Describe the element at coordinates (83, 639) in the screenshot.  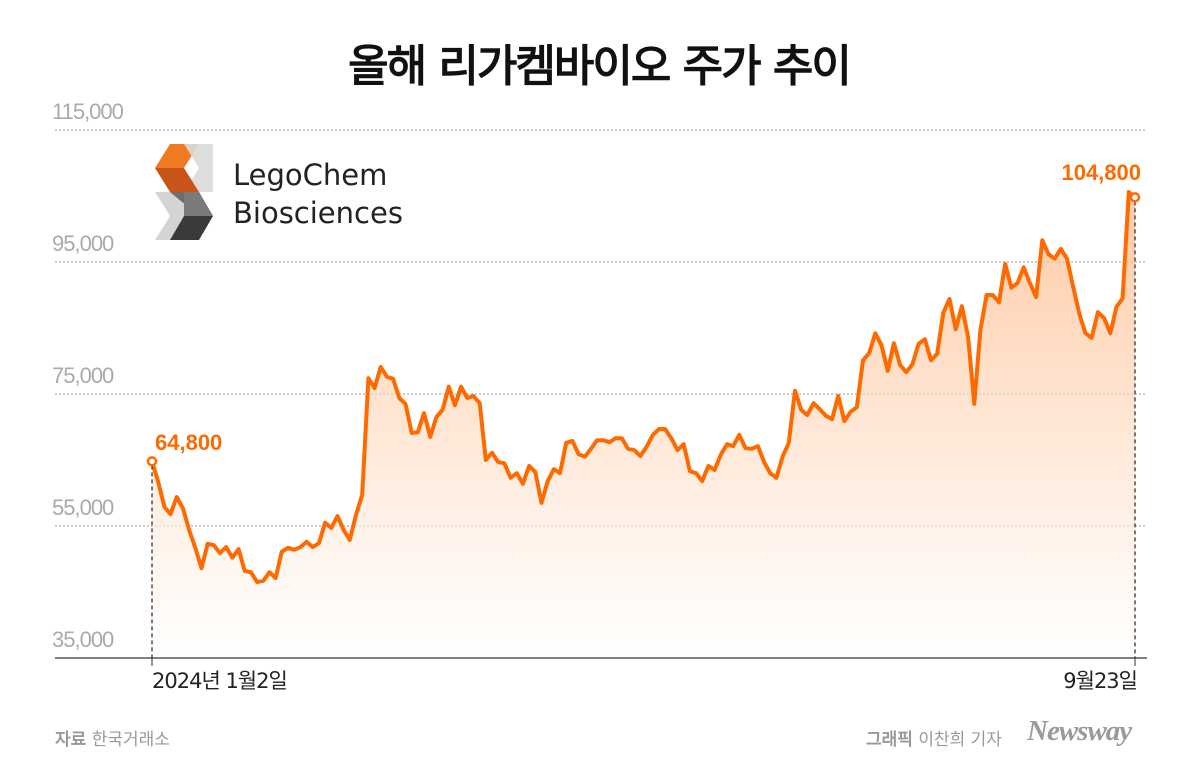
I see `y-tick-label: 35,000` at that location.